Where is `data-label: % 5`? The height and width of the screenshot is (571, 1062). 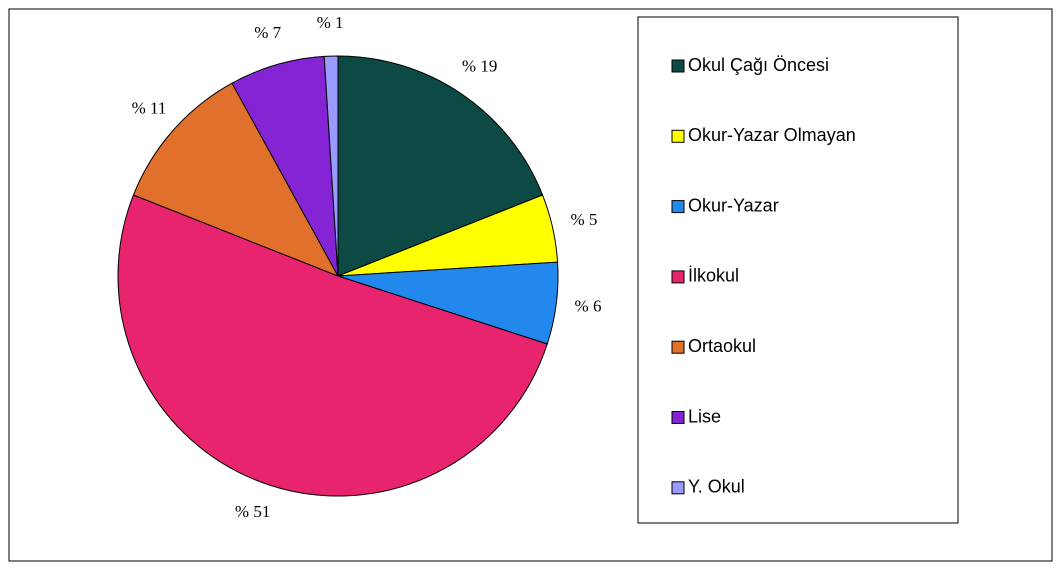 data-label: % 5 is located at coordinates (583, 219).